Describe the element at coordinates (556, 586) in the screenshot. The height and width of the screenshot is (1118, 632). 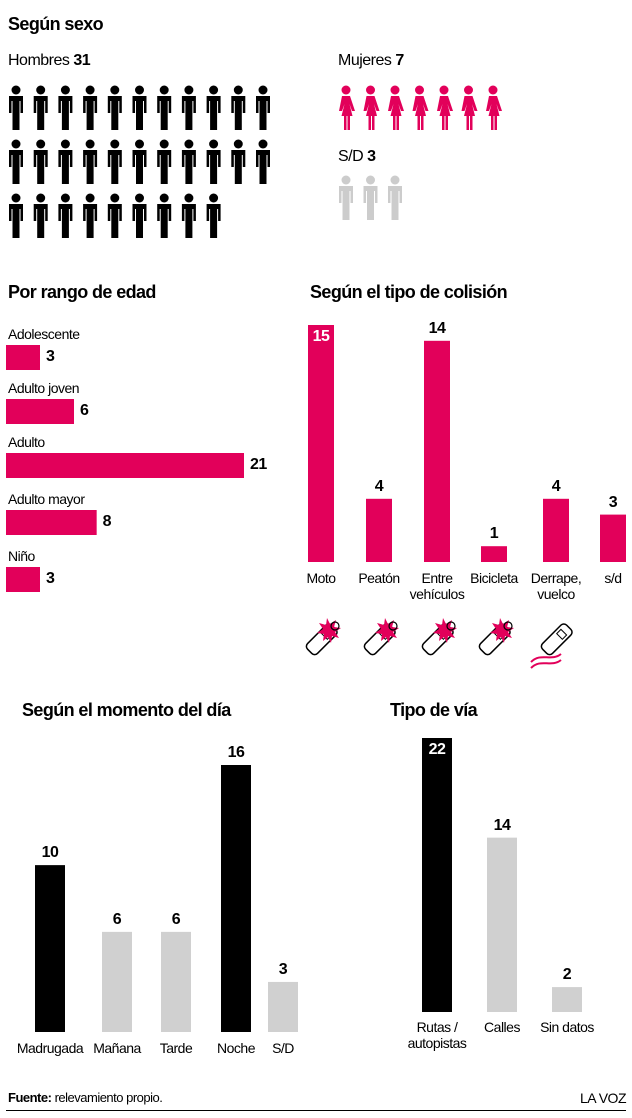
I see `category-label: Derrape, vuelco` at that location.